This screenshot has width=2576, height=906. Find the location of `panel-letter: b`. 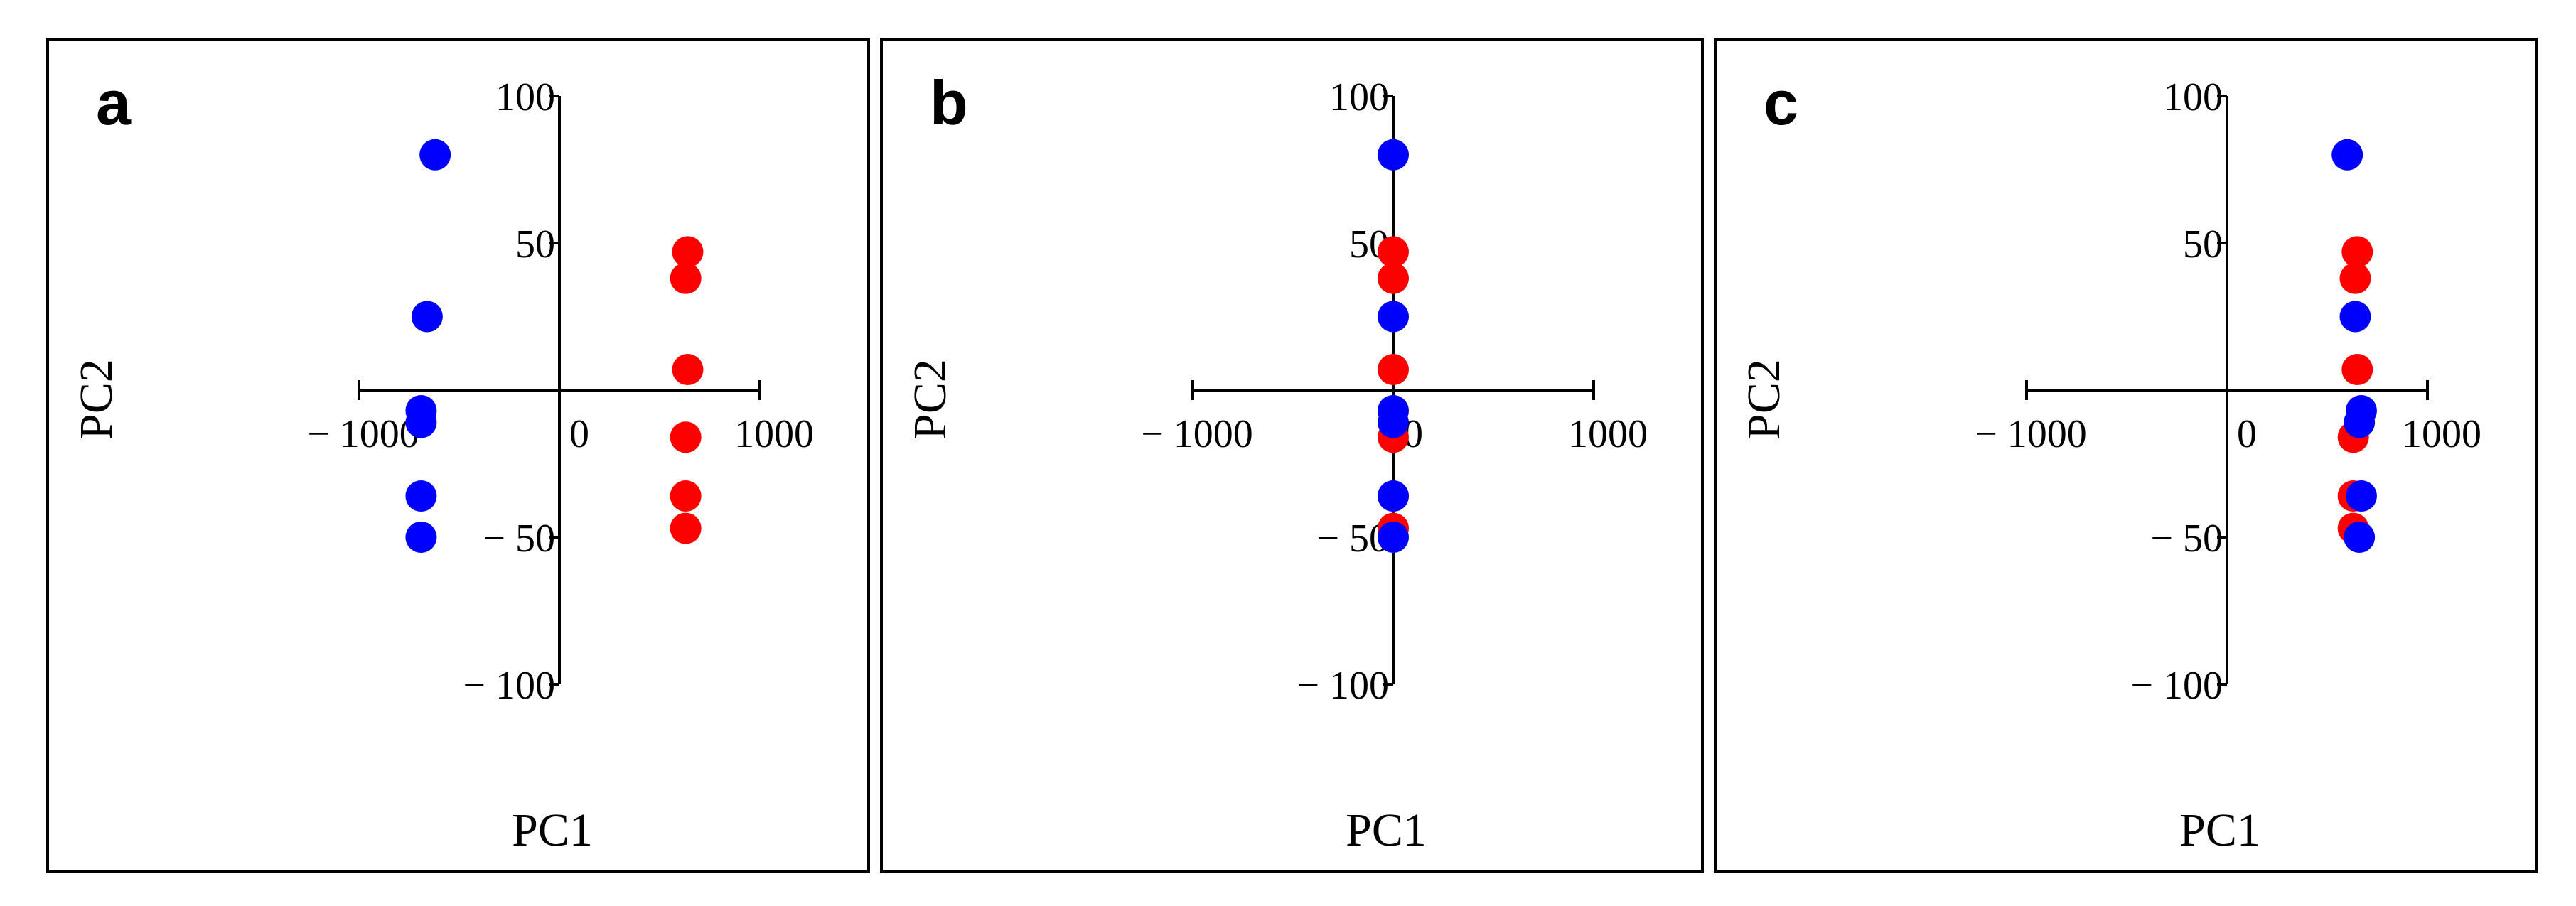

panel-letter: b is located at coordinates (949, 103).